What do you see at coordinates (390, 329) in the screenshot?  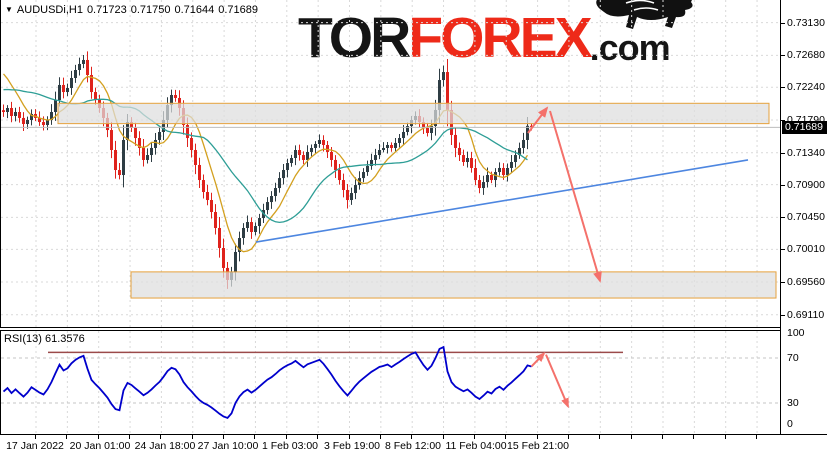 I see `panel-separator` at bounding box center [390, 329].